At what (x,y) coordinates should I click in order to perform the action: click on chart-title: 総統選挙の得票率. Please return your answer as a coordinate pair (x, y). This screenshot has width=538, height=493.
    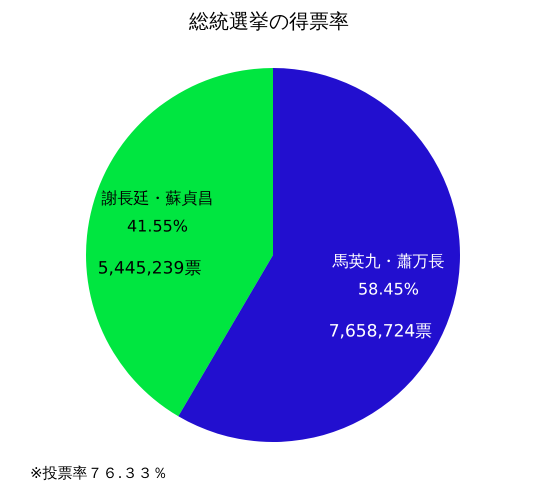
    Looking at the image, I should click on (268, 21).